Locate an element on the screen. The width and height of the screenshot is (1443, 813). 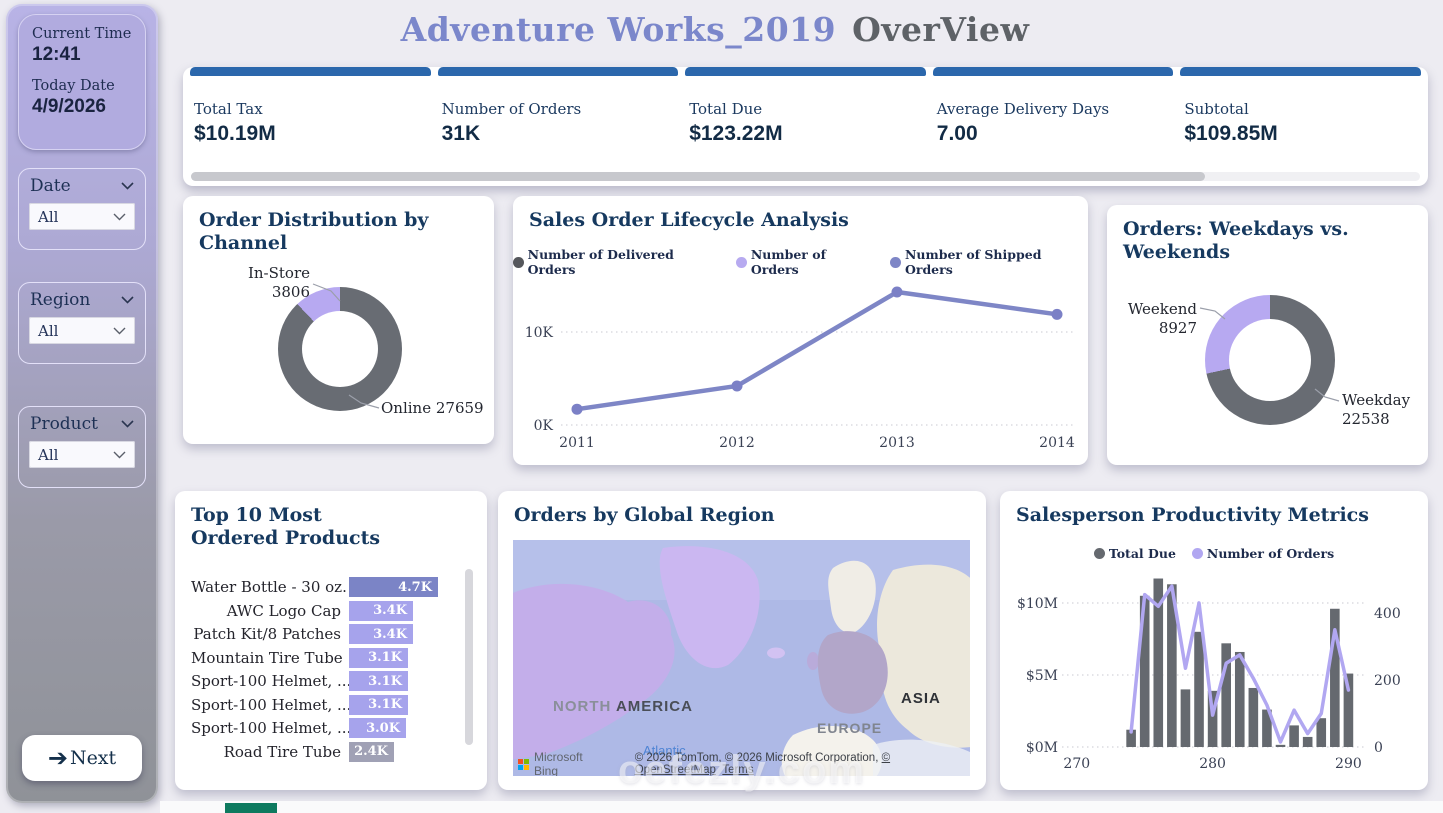
product-bar: 4.7K is located at coordinates (393, 587).